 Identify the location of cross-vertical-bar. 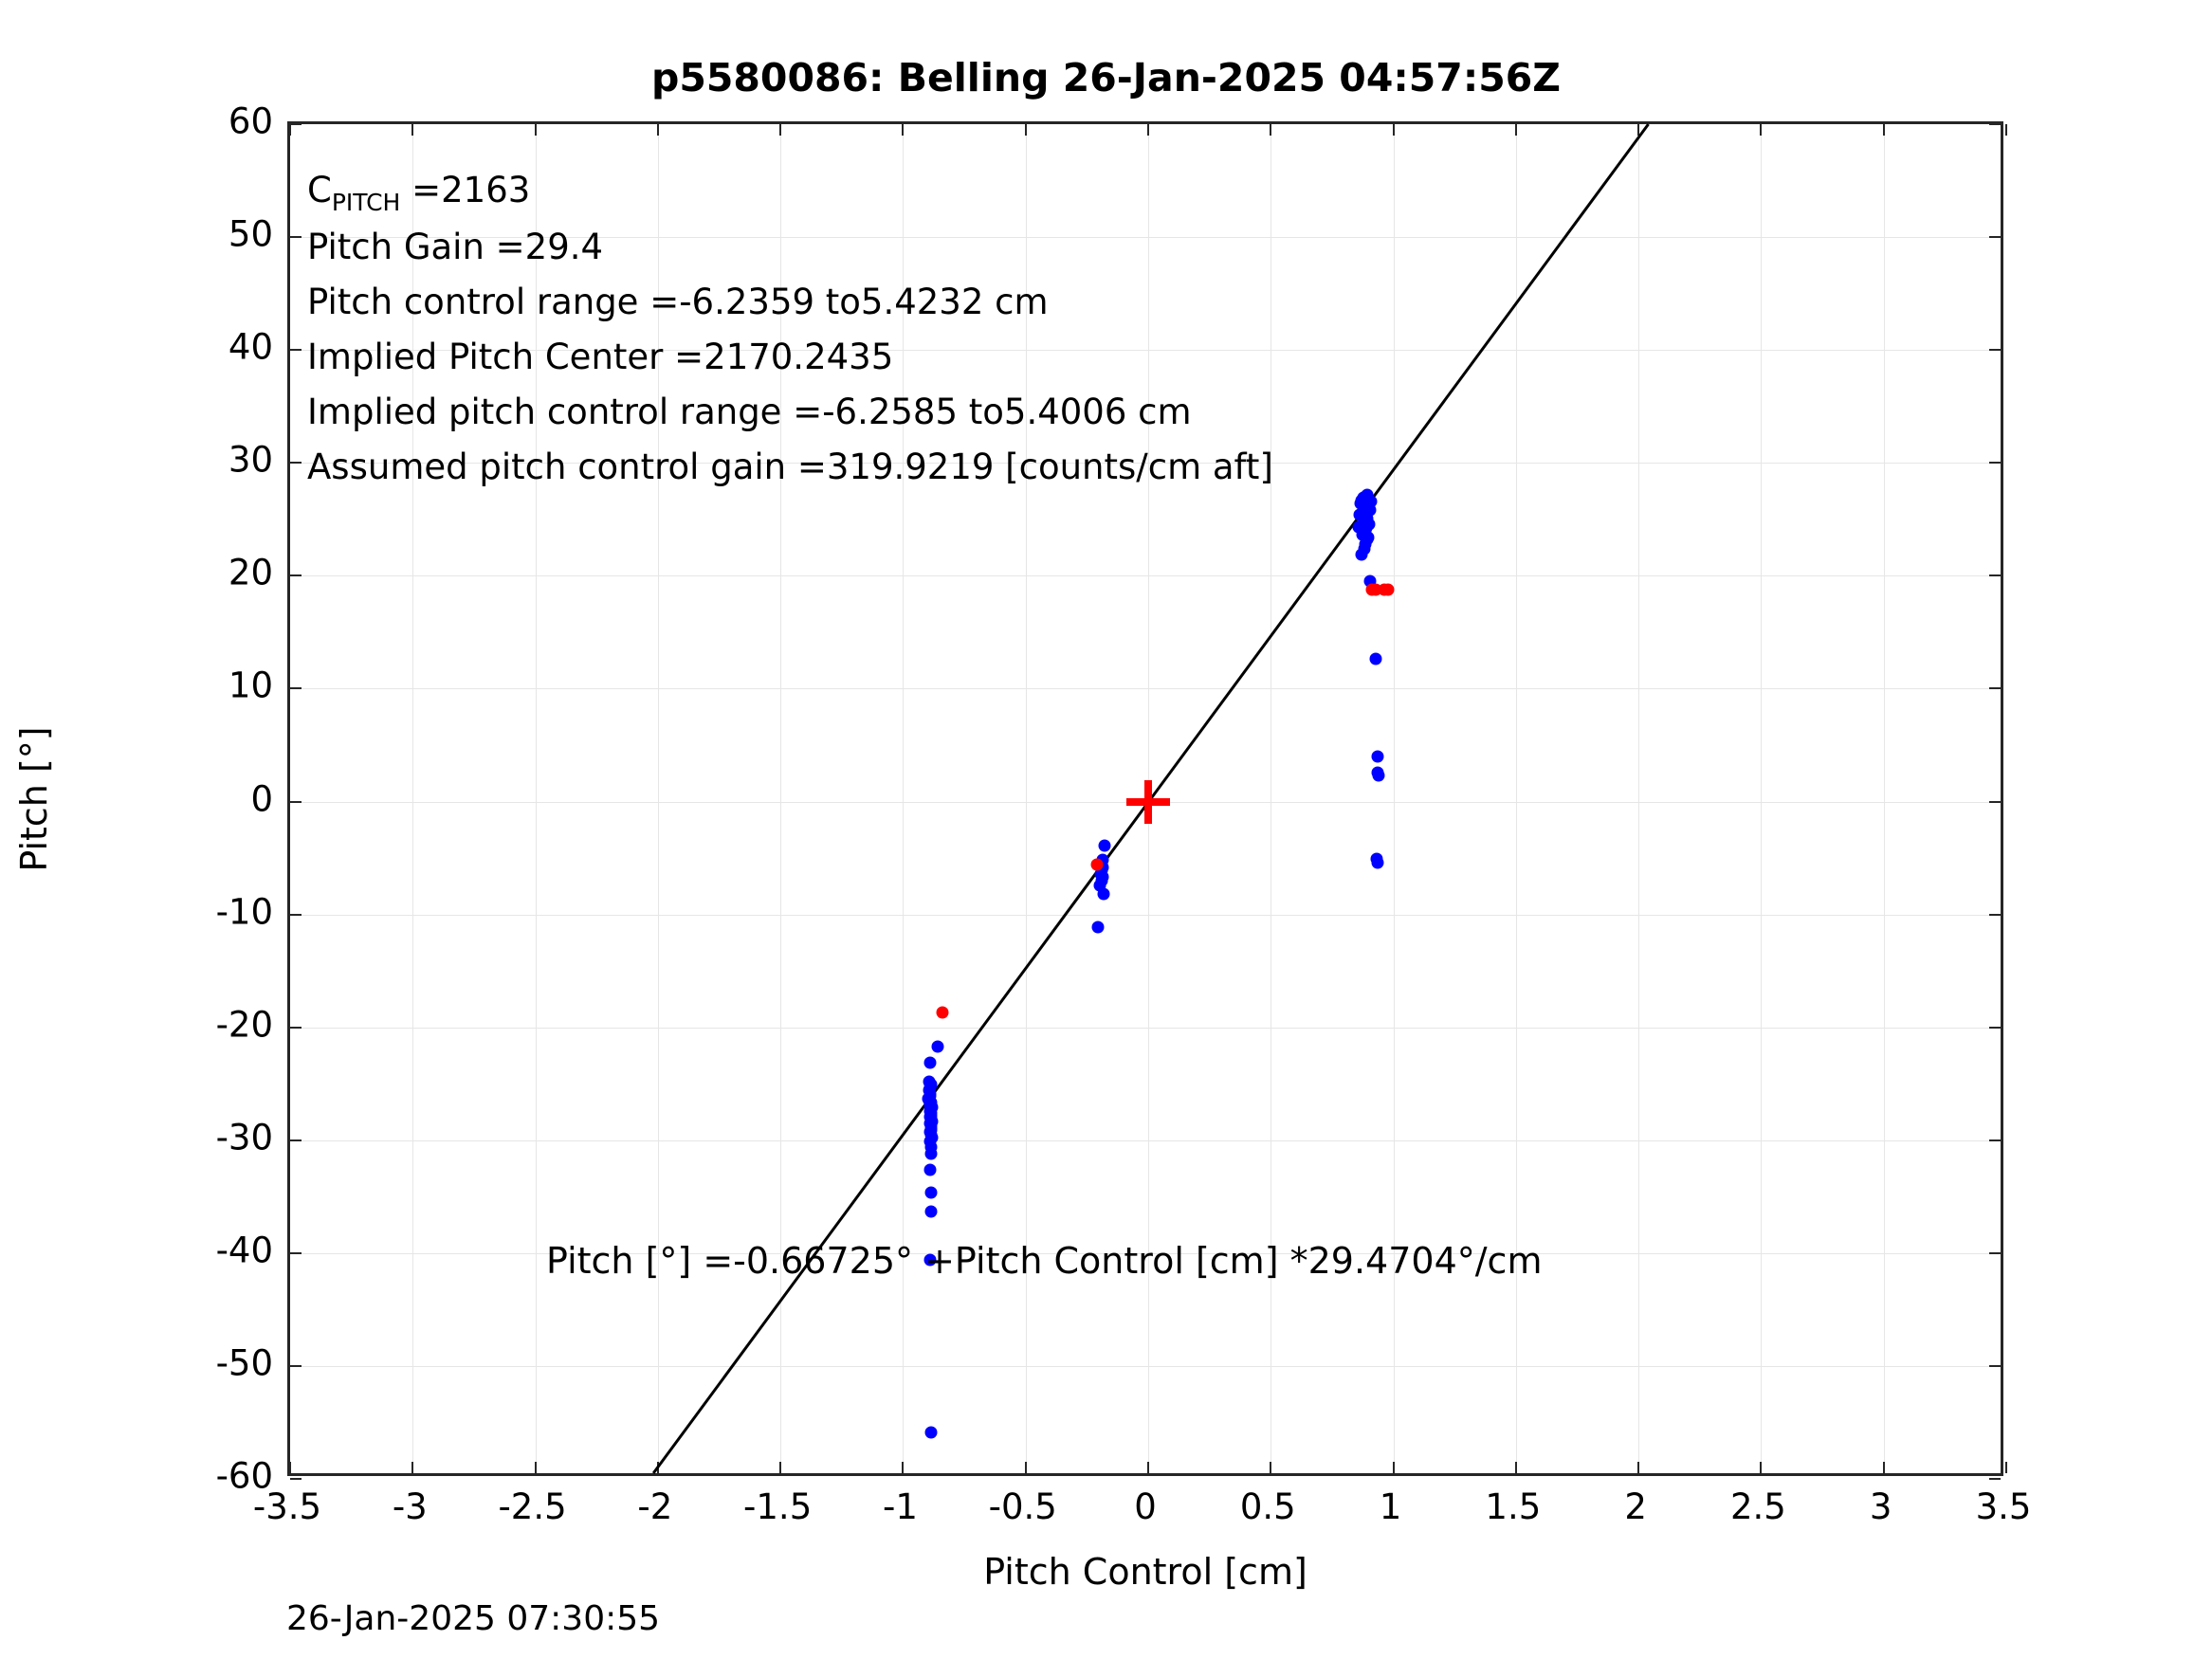
(1148, 801).